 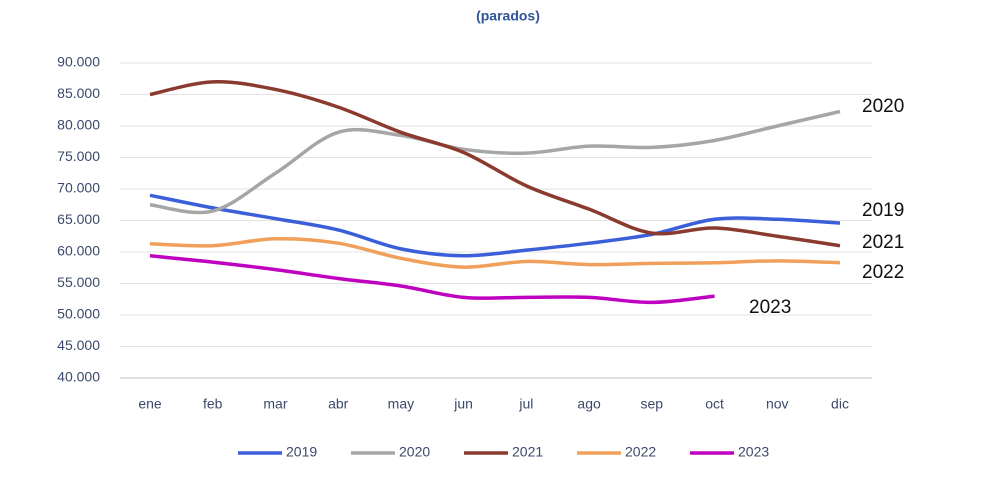 I want to click on legend-label: 2020, so click(x=414, y=452).